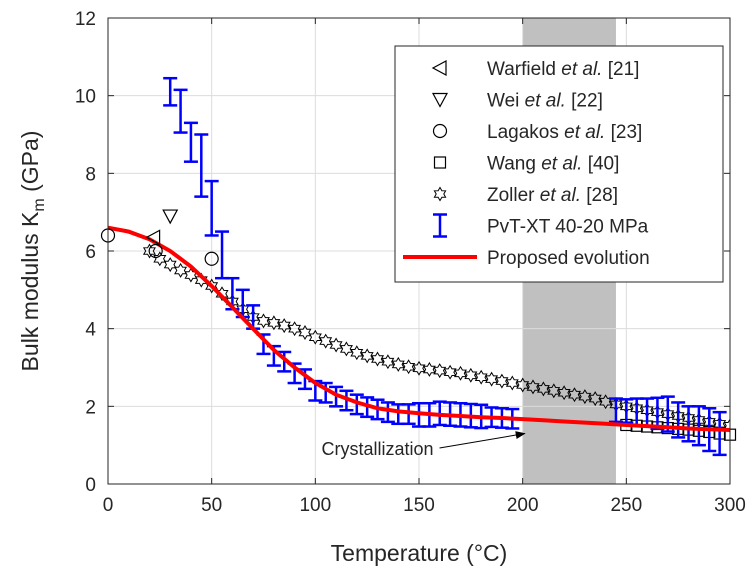 The width and height of the screenshot is (749, 573). Describe the element at coordinates (626, 505) in the screenshot. I see `x-tick-label: 250` at that location.